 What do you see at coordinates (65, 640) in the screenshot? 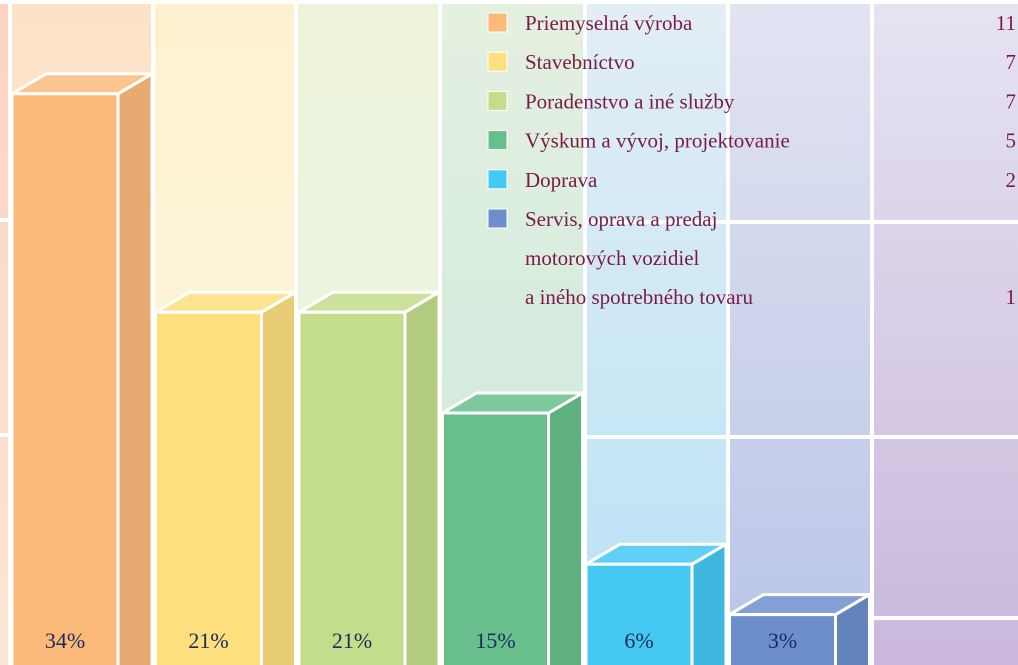
I see `value-label: 34%` at bounding box center [65, 640].